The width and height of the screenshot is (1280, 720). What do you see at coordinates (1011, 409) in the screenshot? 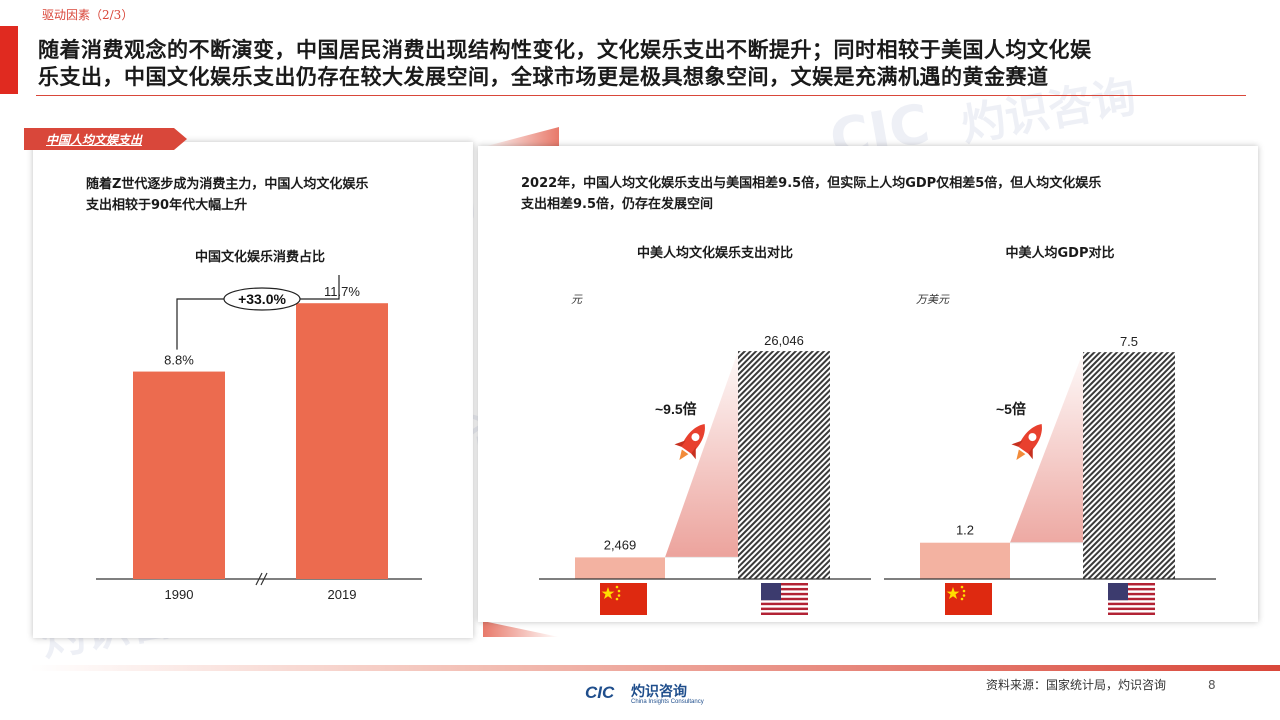
I see `chart3-multiplier: ~5倍` at bounding box center [1011, 409].